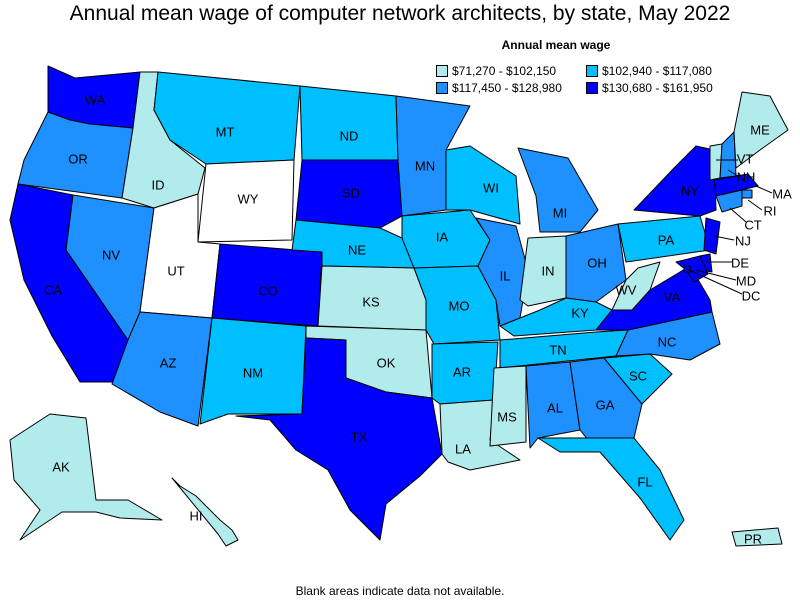 The width and height of the screenshot is (800, 600). I want to click on leader-line-nj, so click(724, 238).